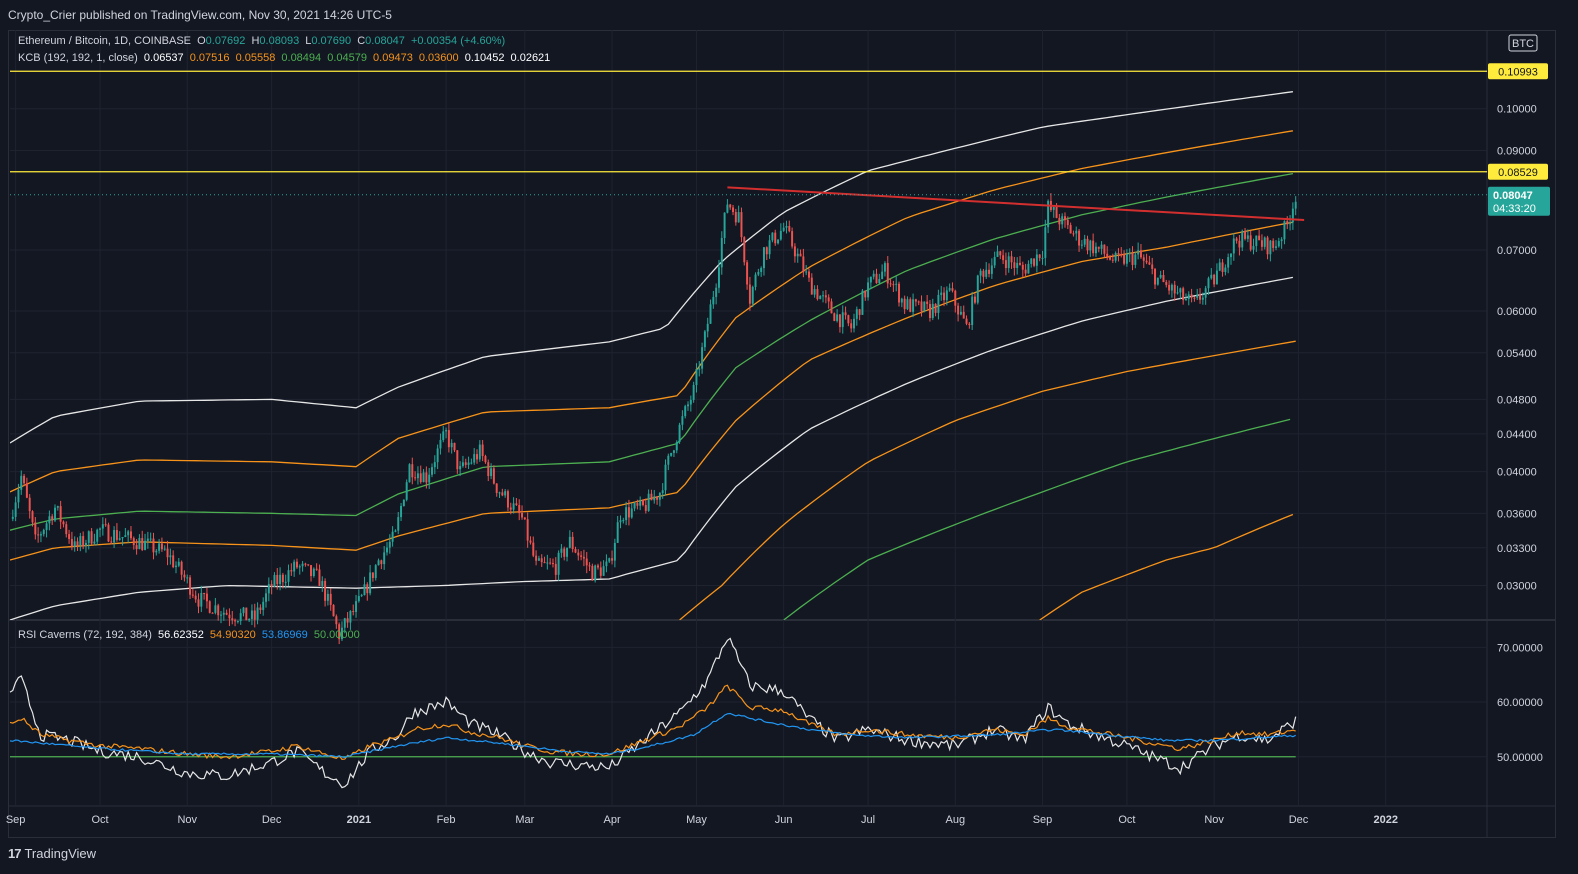  I want to click on price-tick-label: 0.04400, so click(1517, 435).